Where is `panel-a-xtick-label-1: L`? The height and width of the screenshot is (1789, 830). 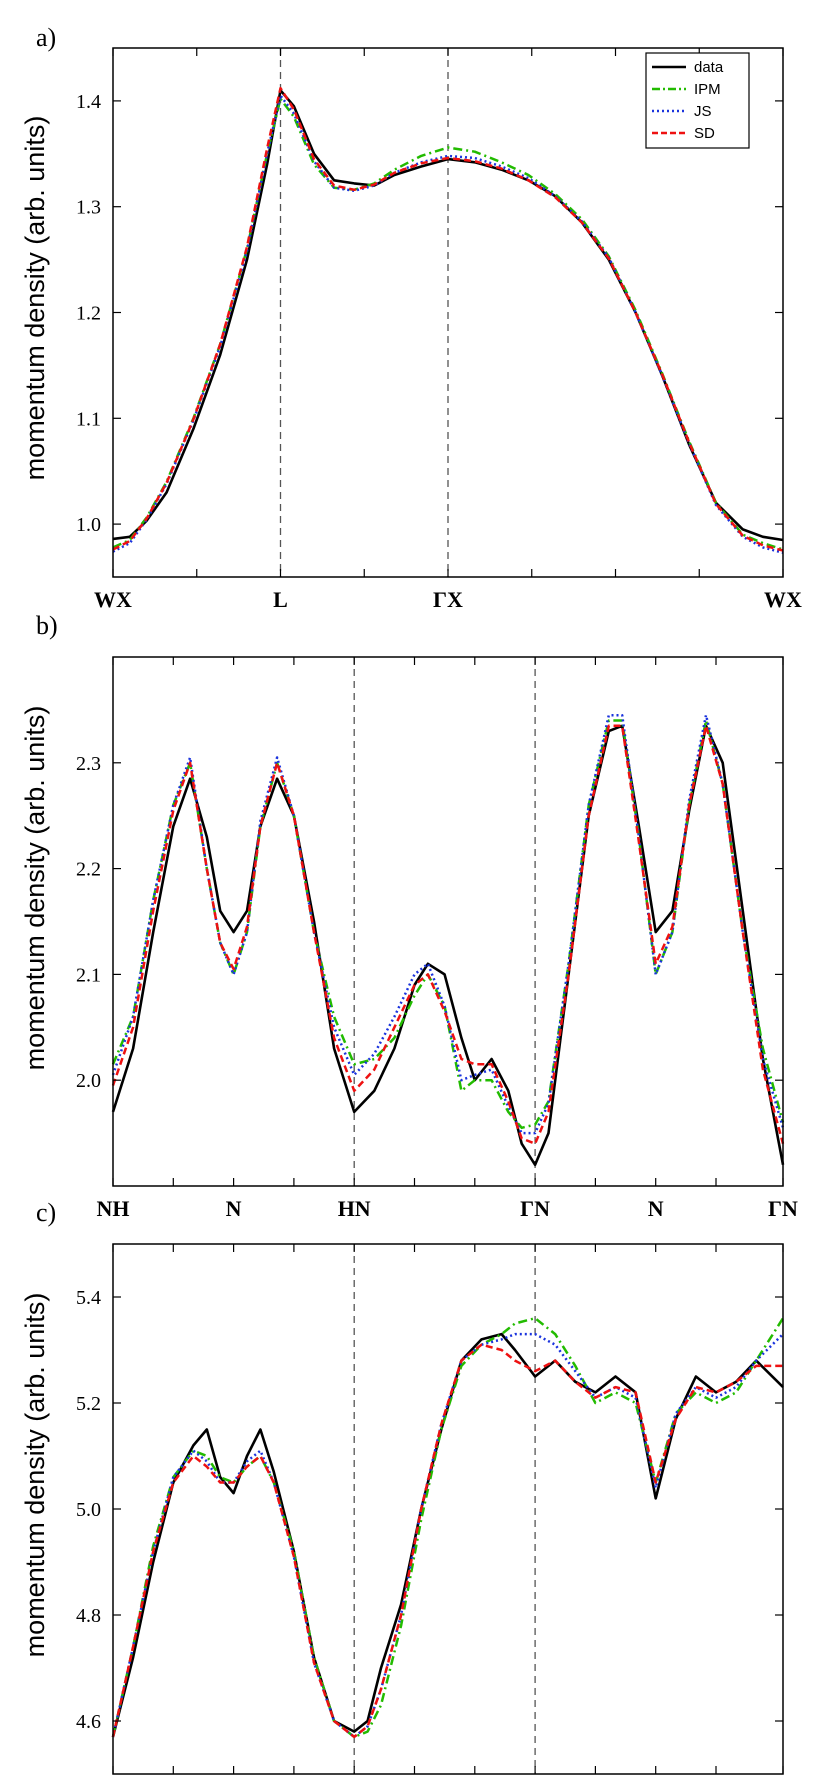
panel-a-xtick-label-1: L is located at coordinates (280, 599).